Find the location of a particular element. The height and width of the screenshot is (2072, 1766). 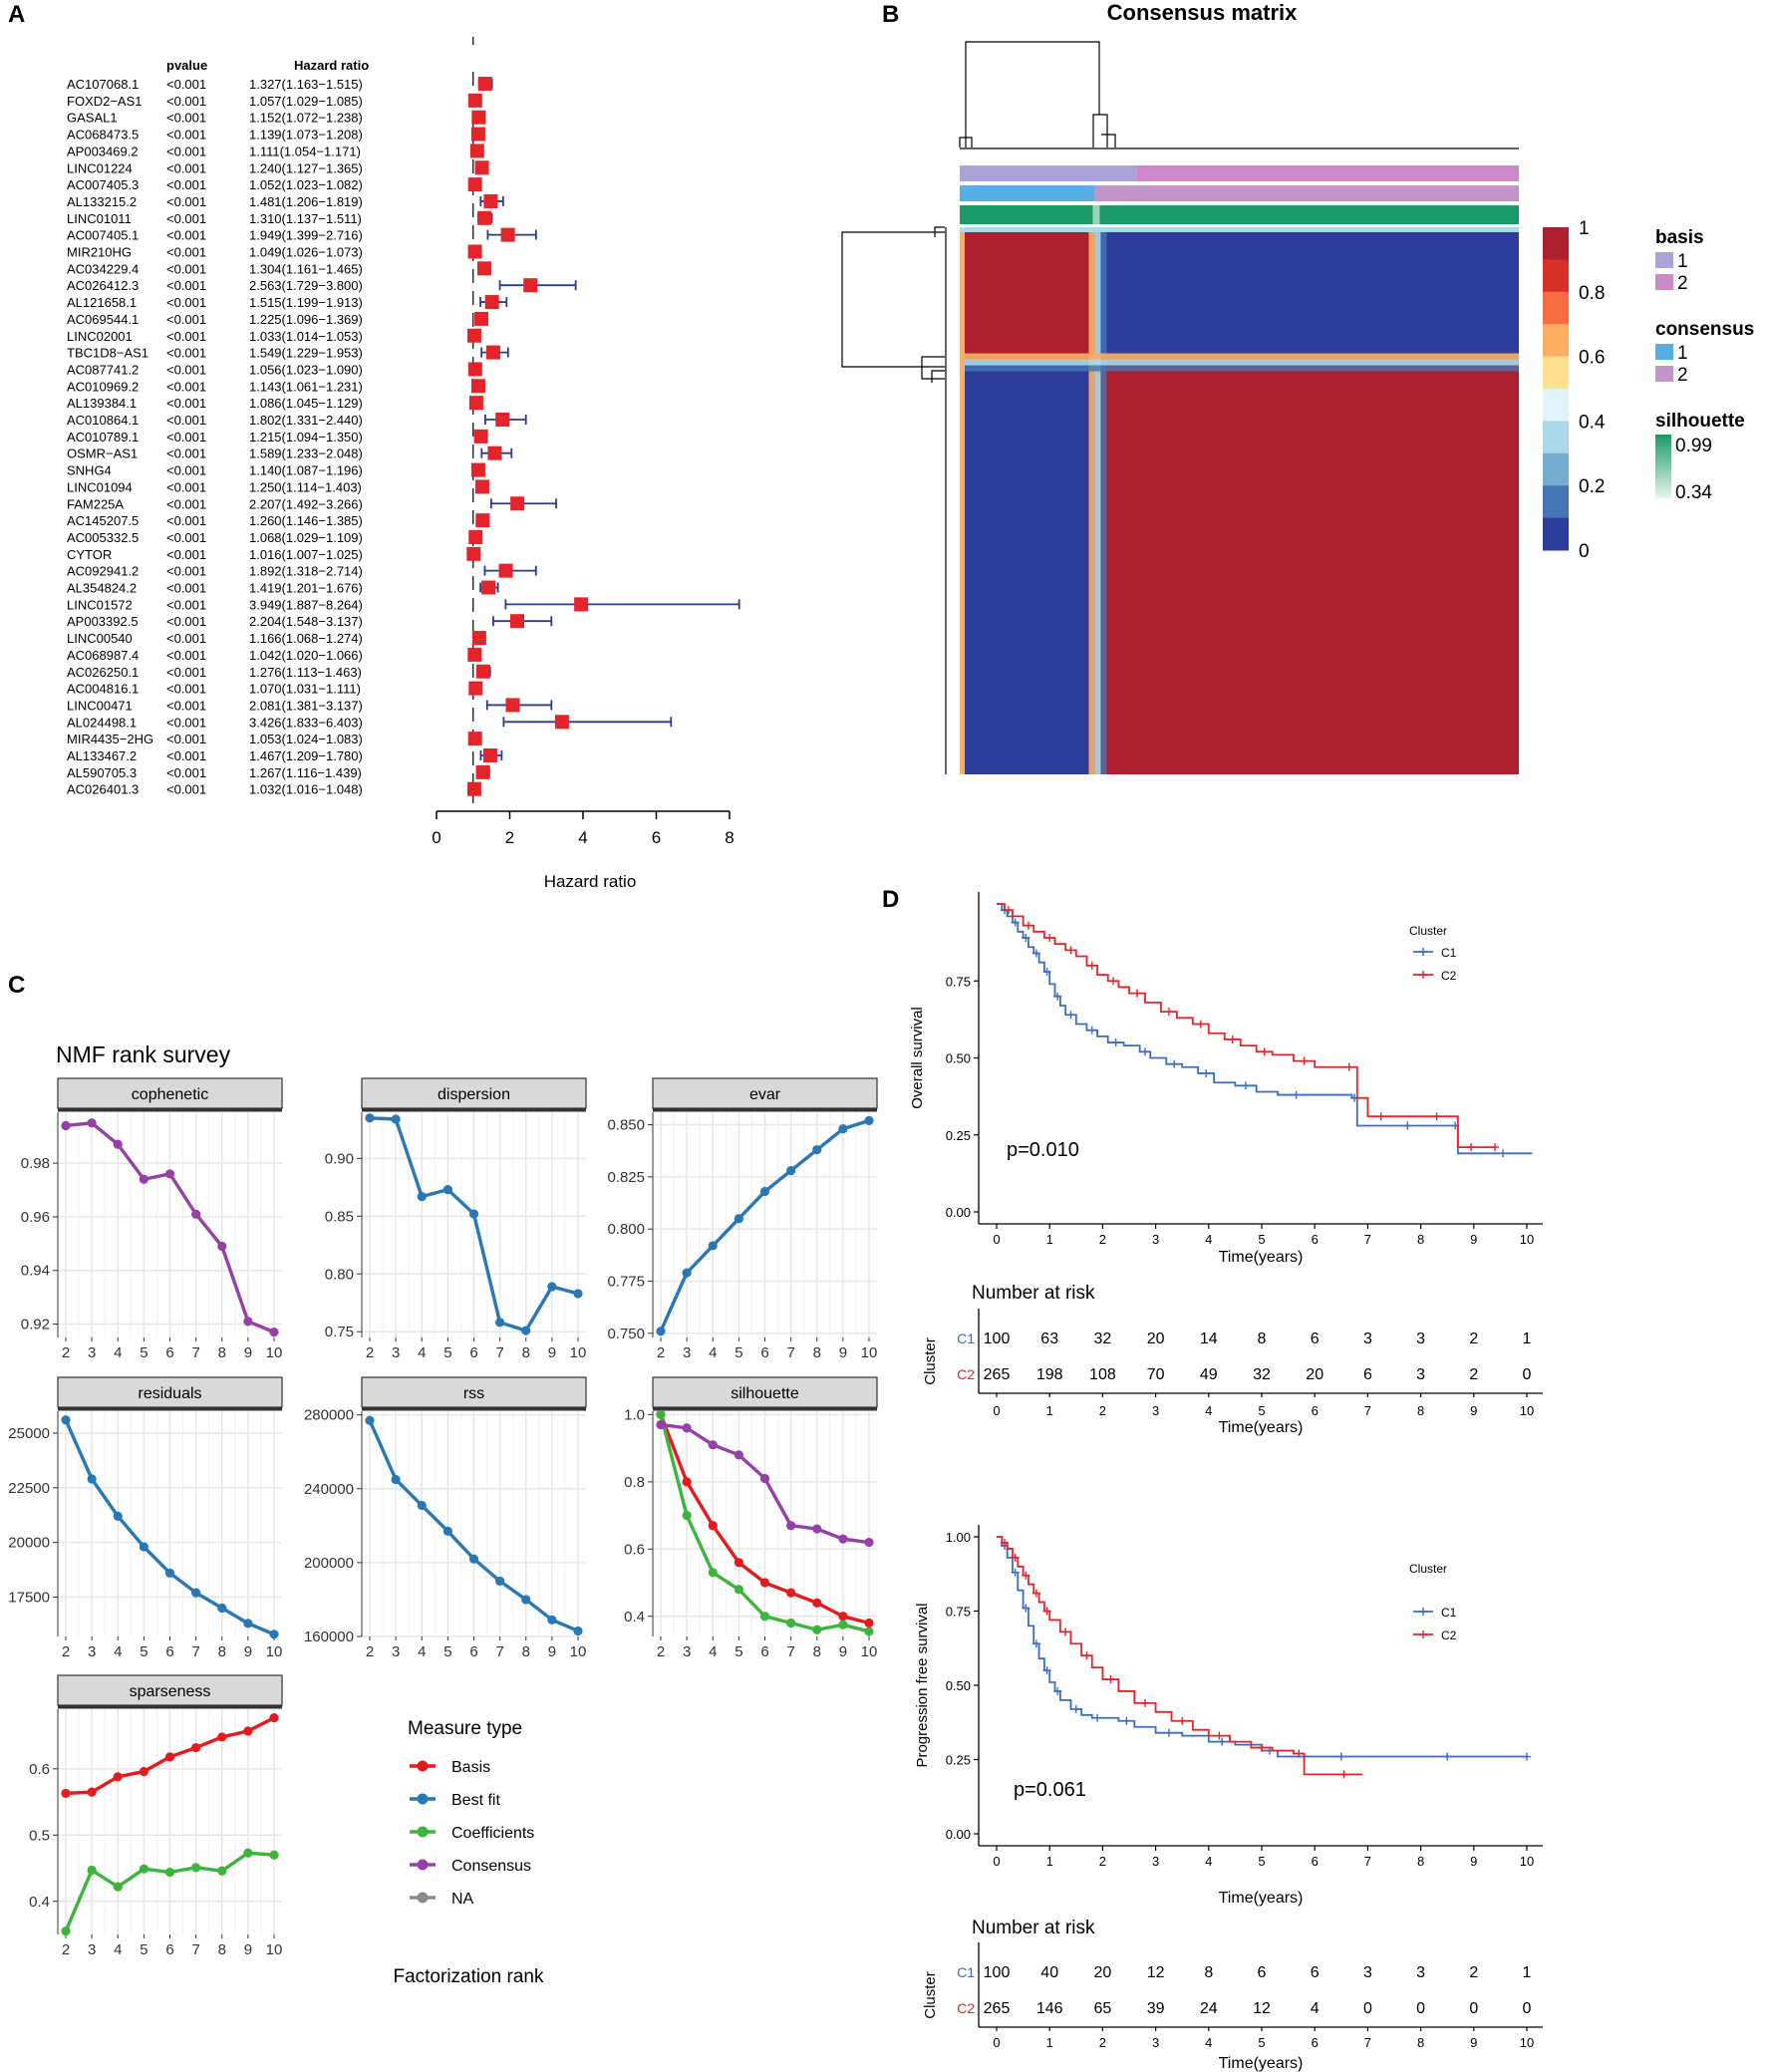

panel-label-c: C is located at coordinates (16, 985).